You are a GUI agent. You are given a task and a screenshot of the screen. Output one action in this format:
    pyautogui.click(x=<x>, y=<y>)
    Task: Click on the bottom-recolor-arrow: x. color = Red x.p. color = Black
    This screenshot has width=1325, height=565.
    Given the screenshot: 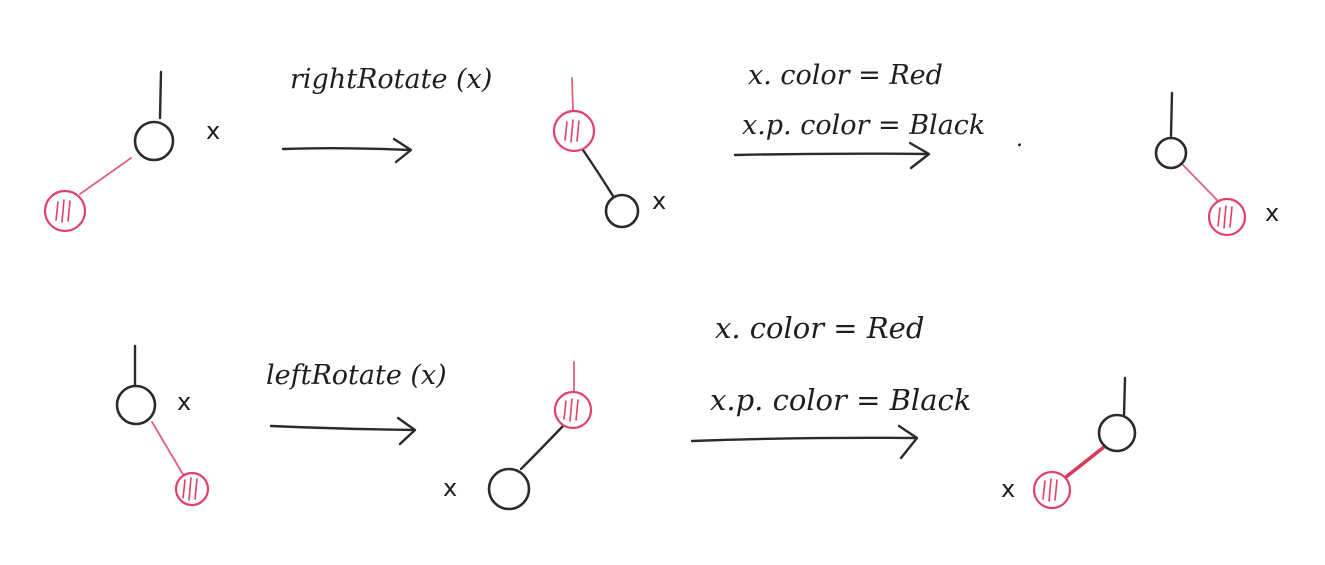 What is the action you would take?
    pyautogui.click(x=830, y=385)
    